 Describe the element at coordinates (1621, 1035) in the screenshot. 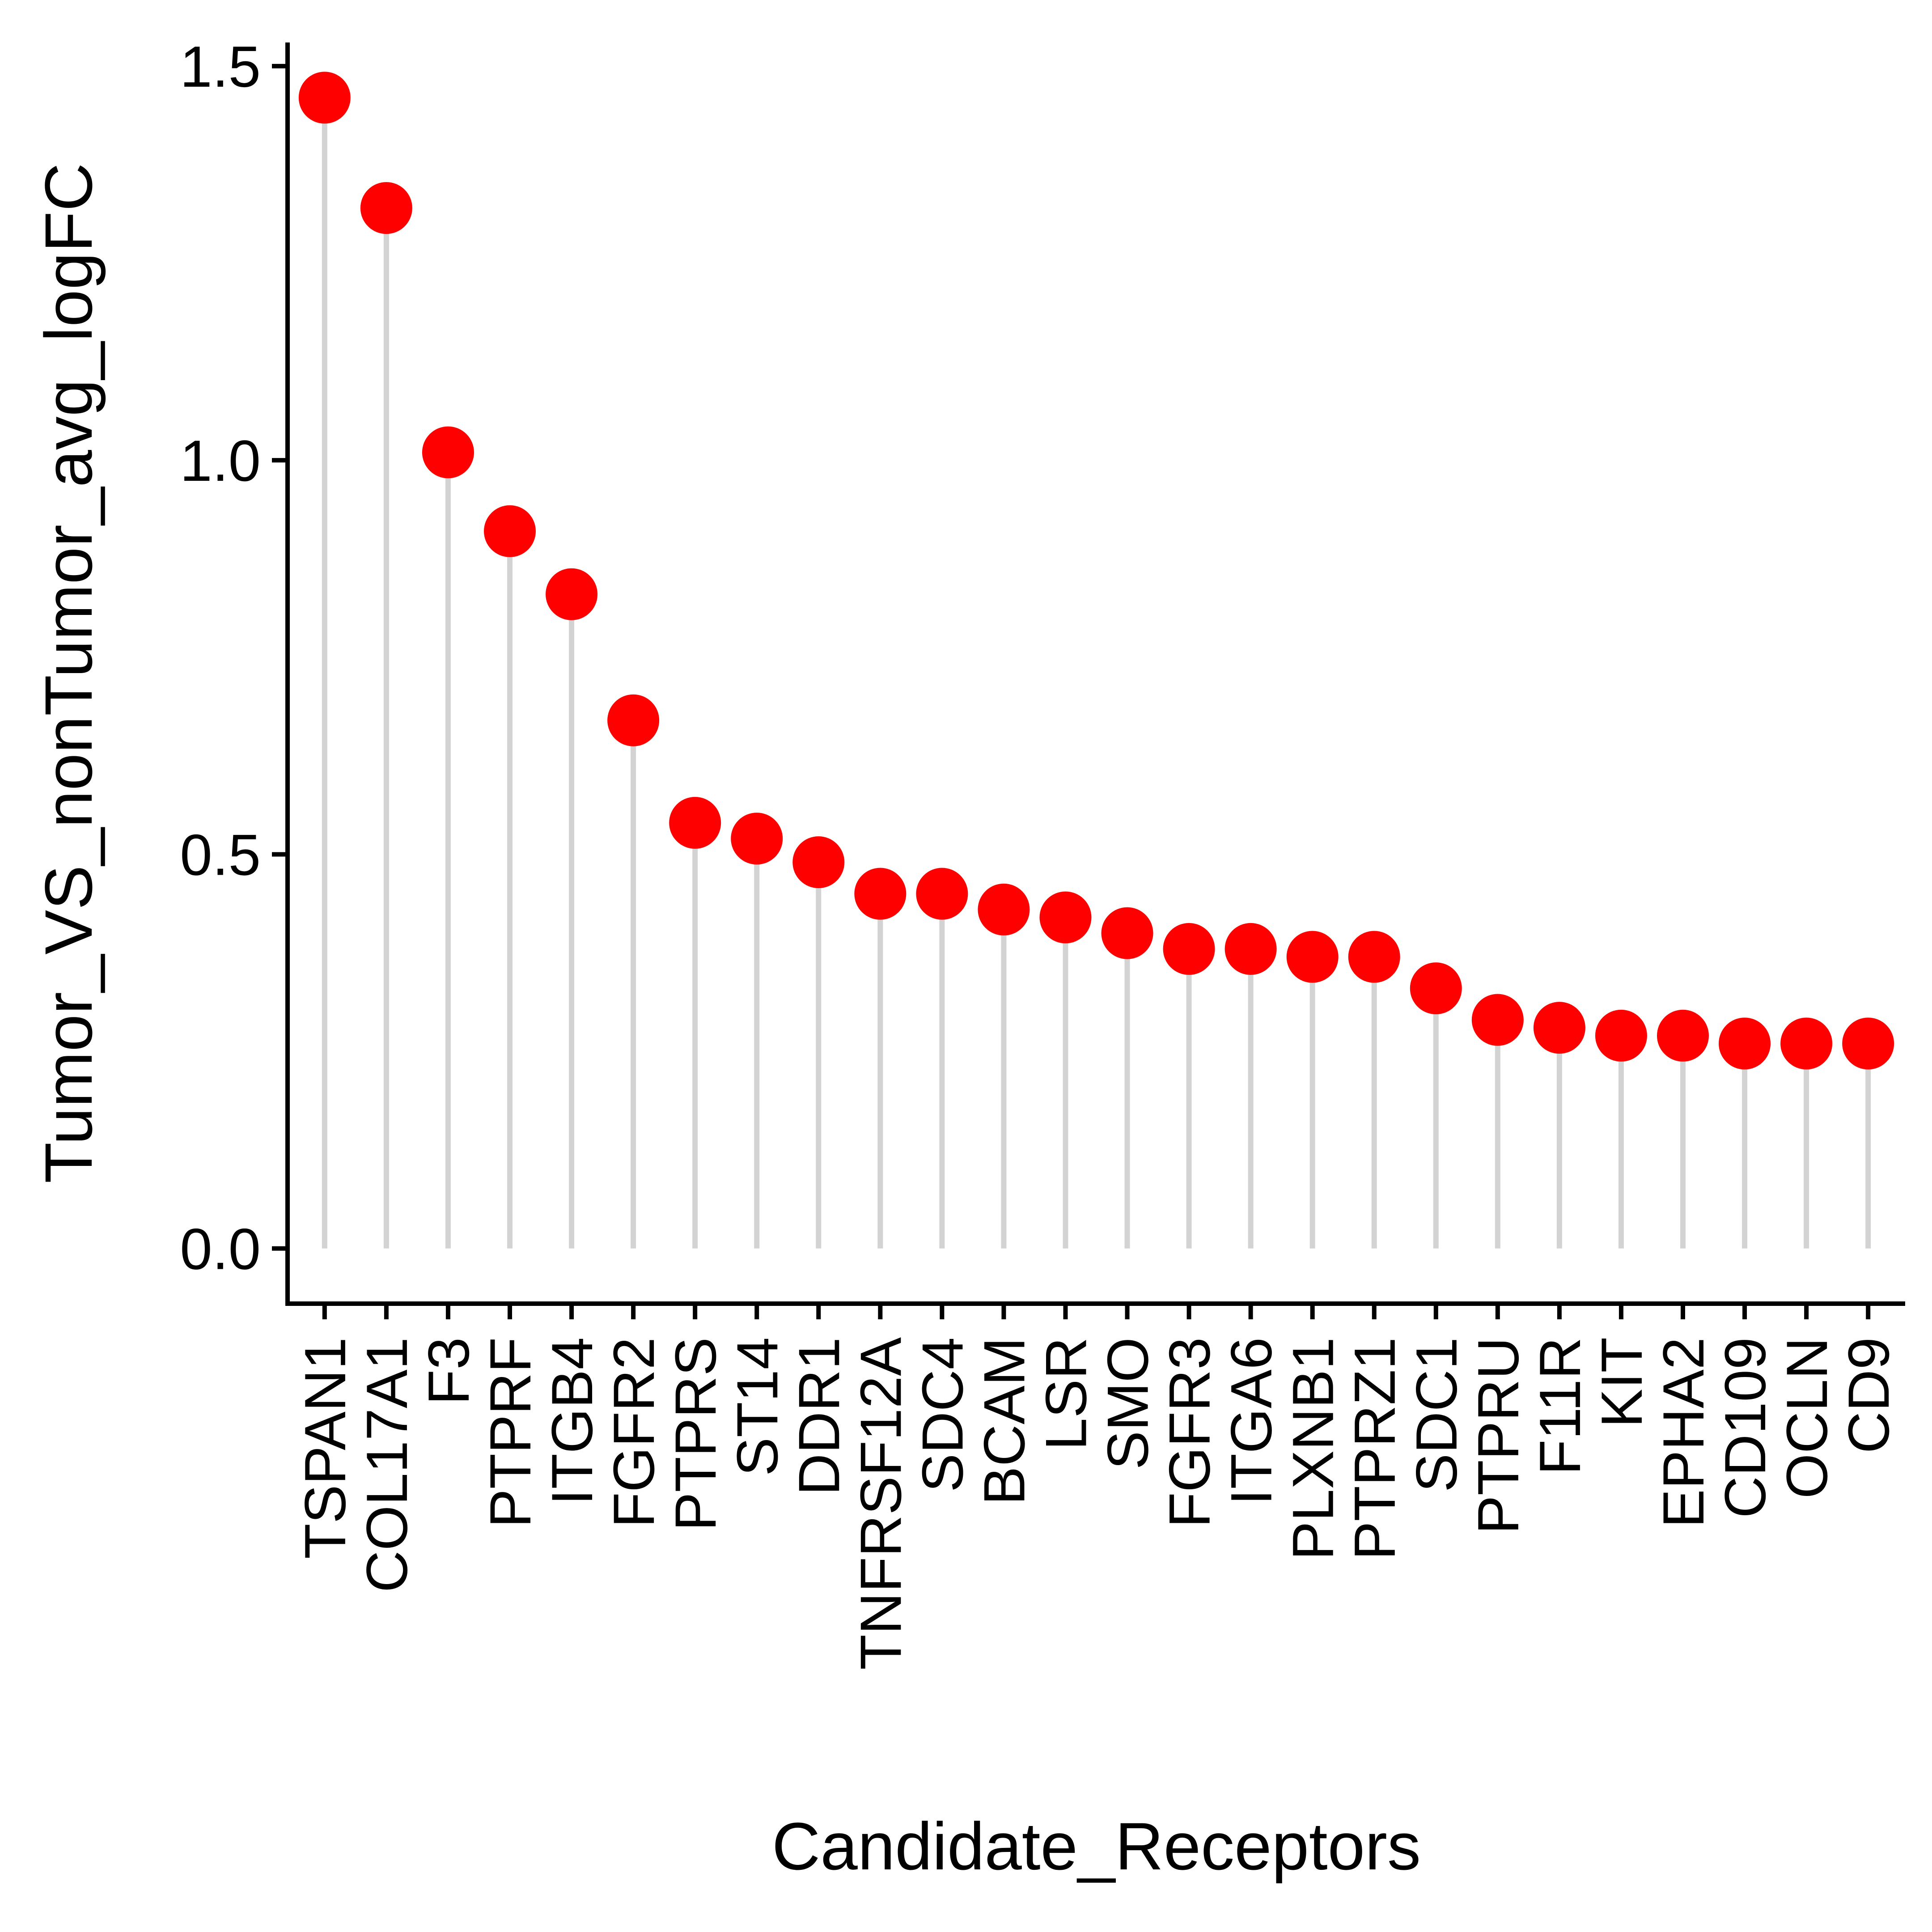

I see `point-KIT` at that location.